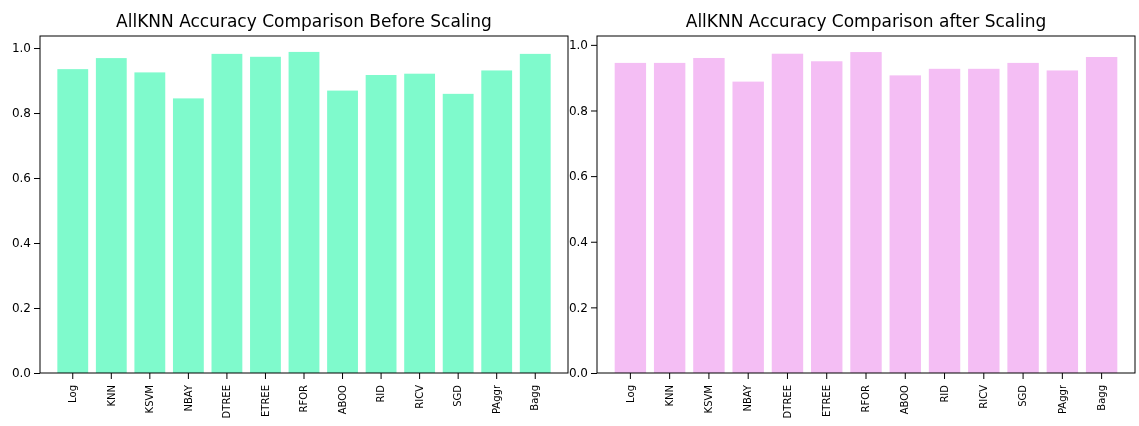 Image resolution: width=1139 pixels, height=426 pixels. What do you see at coordinates (304, 21) in the screenshot?
I see `chart-title: AllKNN Accuracy Comparison Before Scaling` at bounding box center [304, 21].